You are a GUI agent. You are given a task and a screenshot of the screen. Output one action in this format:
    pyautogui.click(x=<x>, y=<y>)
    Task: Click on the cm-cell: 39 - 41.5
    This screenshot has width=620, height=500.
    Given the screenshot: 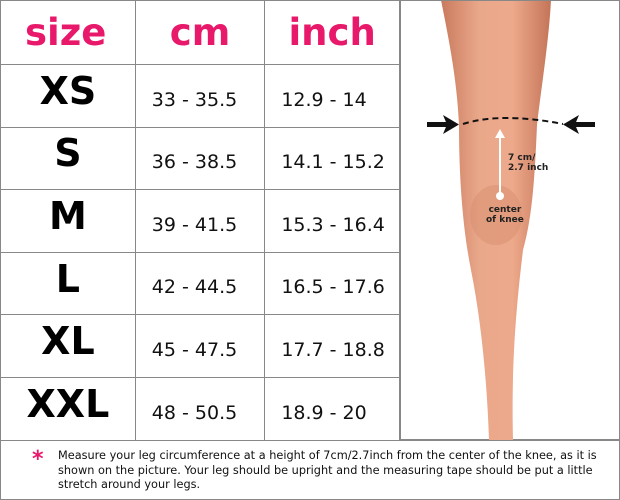 What is the action you would take?
    pyautogui.click(x=200, y=221)
    